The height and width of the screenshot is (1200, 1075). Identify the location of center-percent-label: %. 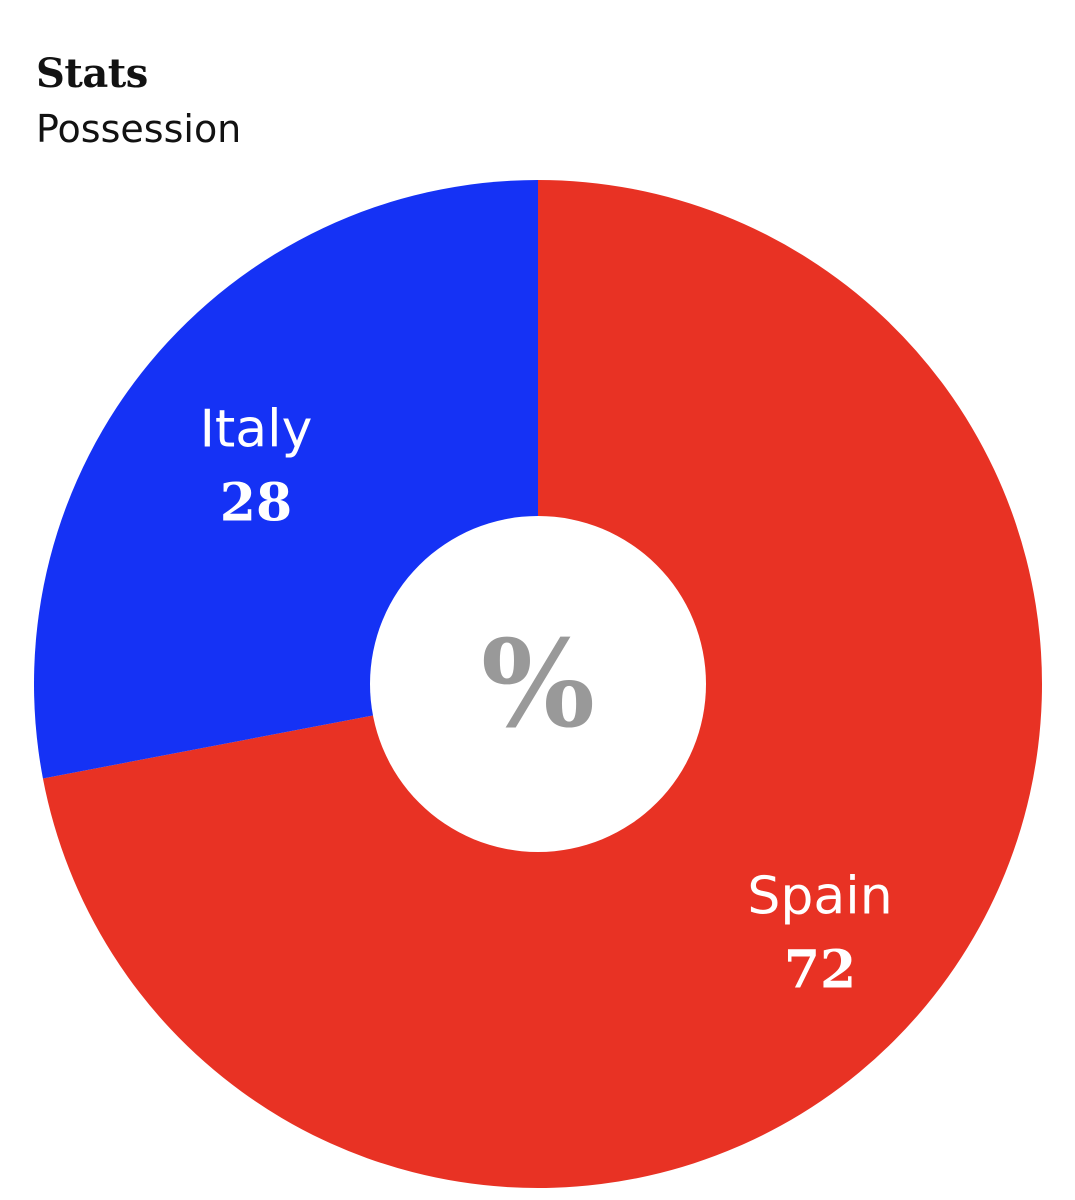
(538, 684).